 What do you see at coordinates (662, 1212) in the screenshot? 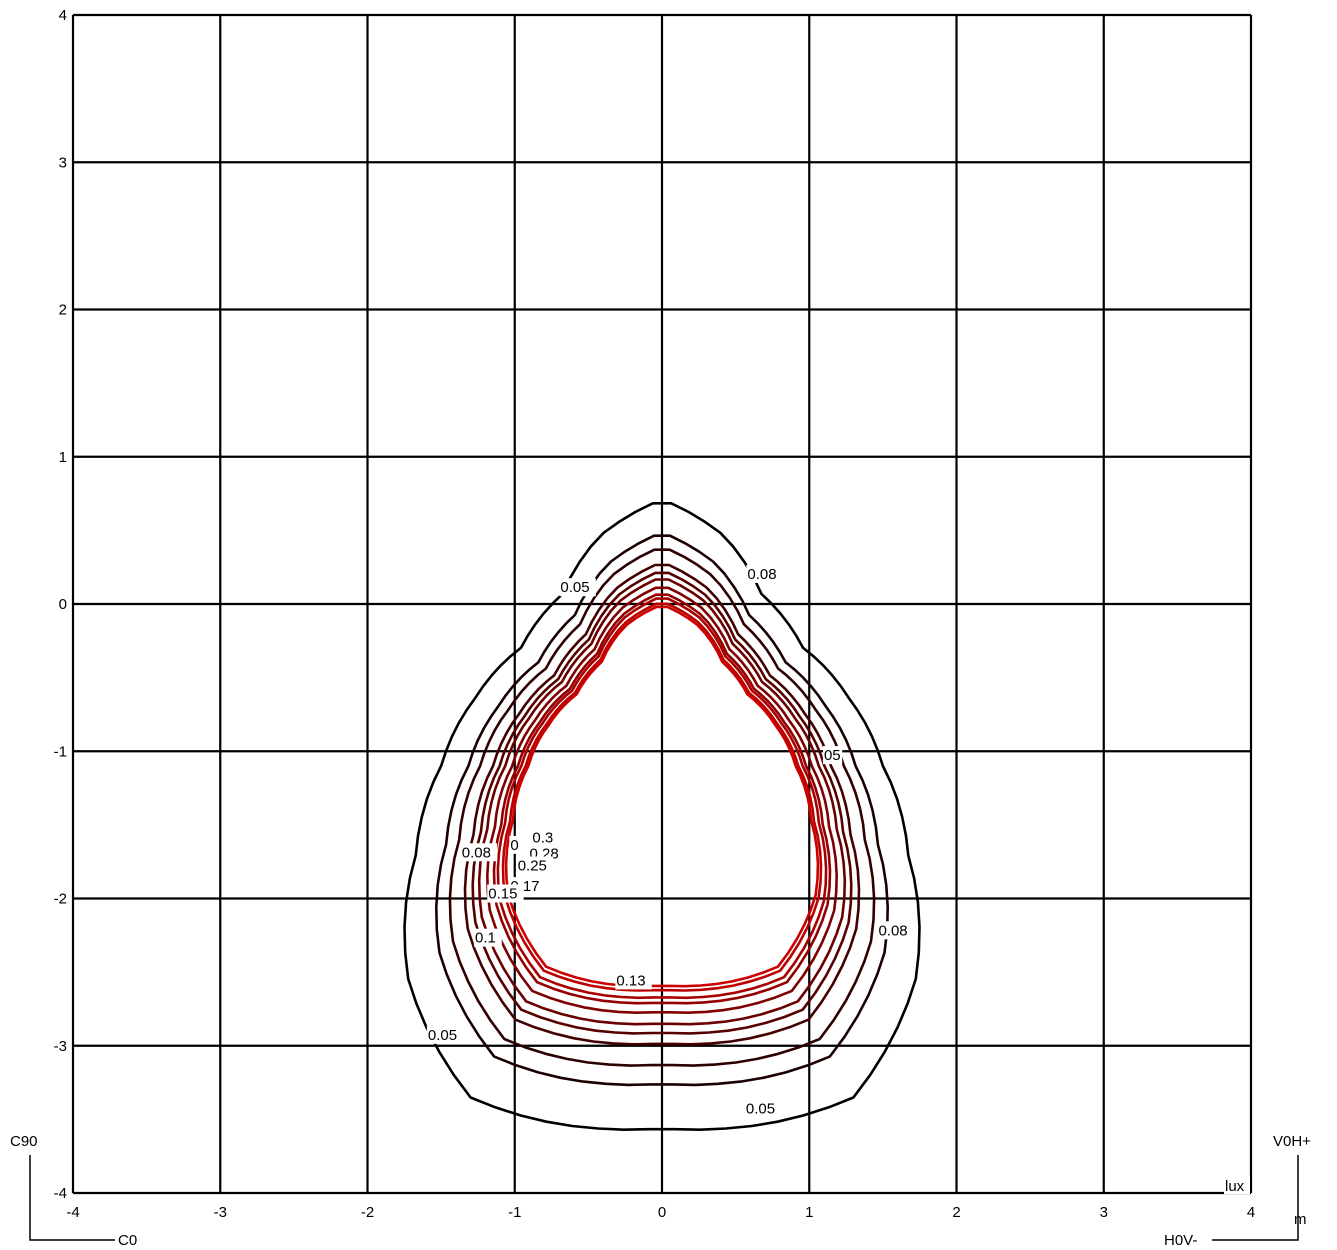
I see `x-tick-label: 0` at bounding box center [662, 1212].